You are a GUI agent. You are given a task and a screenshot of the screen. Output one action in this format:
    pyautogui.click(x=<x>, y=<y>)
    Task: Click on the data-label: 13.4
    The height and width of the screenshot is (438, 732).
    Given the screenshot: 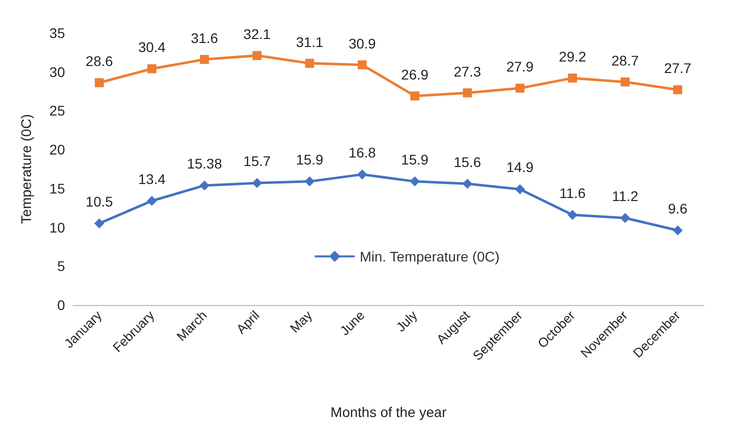 What is the action you would take?
    pyautogui.click(x=152, y=178)
    